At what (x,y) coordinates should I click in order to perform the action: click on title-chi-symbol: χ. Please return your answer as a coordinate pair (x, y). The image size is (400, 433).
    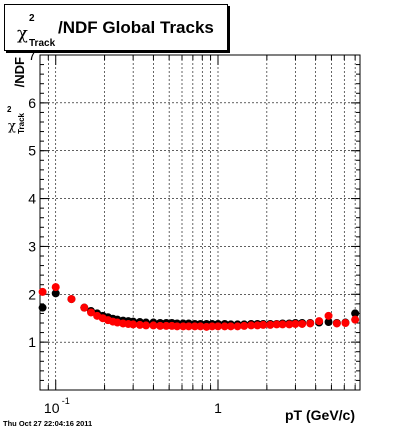
    Looking at the image, I should click on (22, 33).